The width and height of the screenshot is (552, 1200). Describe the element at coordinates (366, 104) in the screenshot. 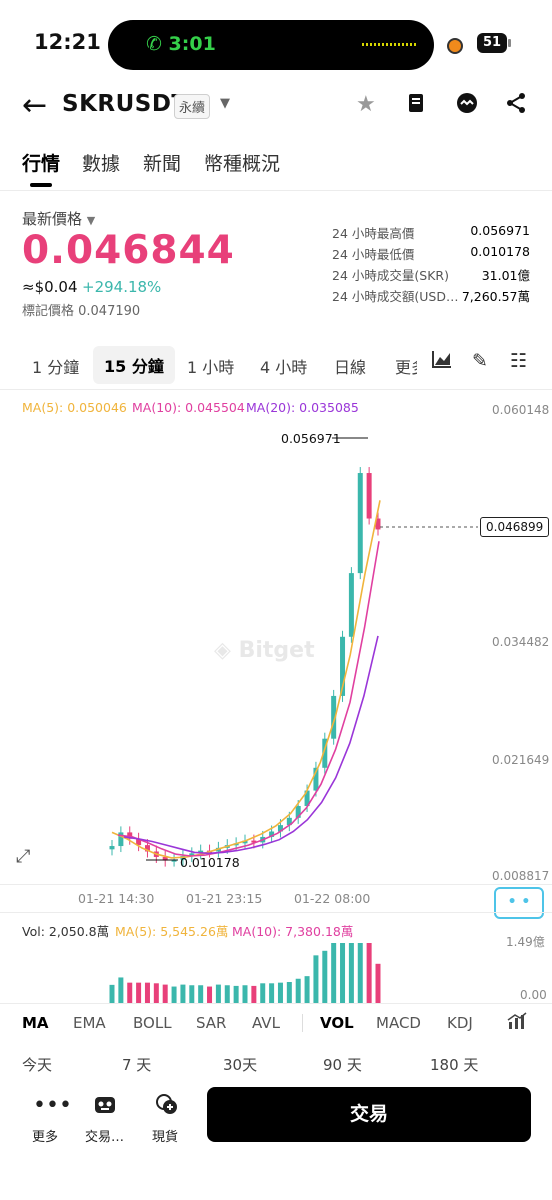

I see `star-icon: ★` at that location.